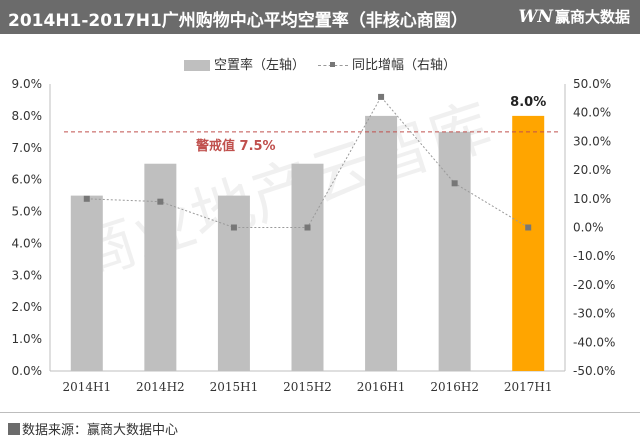 This screenshot has height=439, width=640. What do you see at coordinates (594, 342) in the screenshot?
I see `y-right-tick-label: -40.0%` at bounding box center [594, 342].